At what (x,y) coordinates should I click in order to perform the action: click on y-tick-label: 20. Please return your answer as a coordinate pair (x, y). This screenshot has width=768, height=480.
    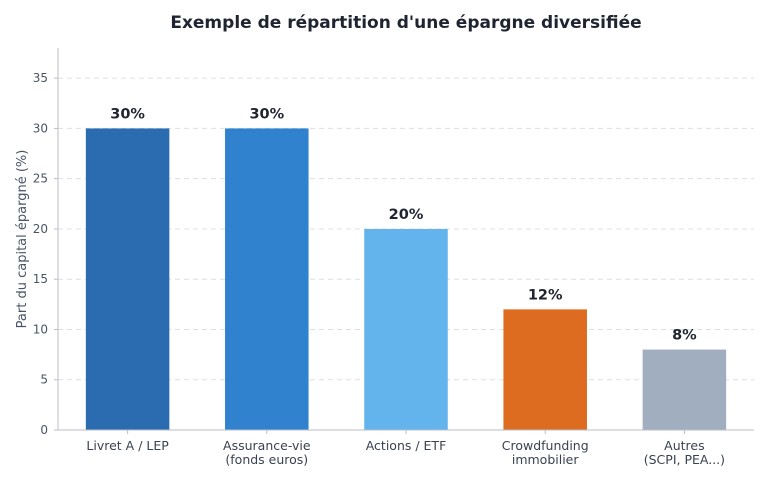
    Looking at the image, I should click on (40, 229).